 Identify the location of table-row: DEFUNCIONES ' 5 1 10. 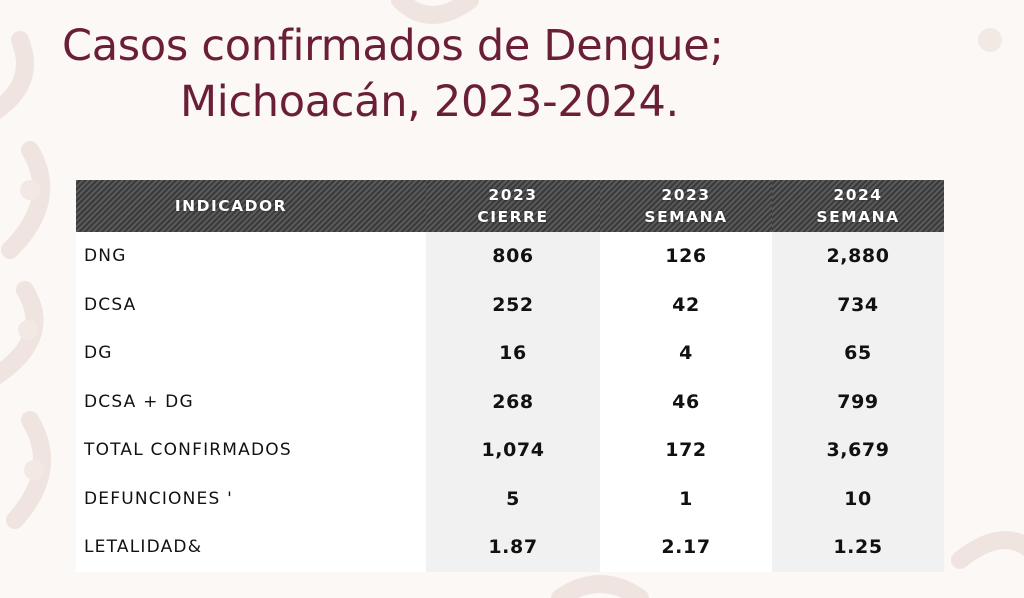
(510, 498).